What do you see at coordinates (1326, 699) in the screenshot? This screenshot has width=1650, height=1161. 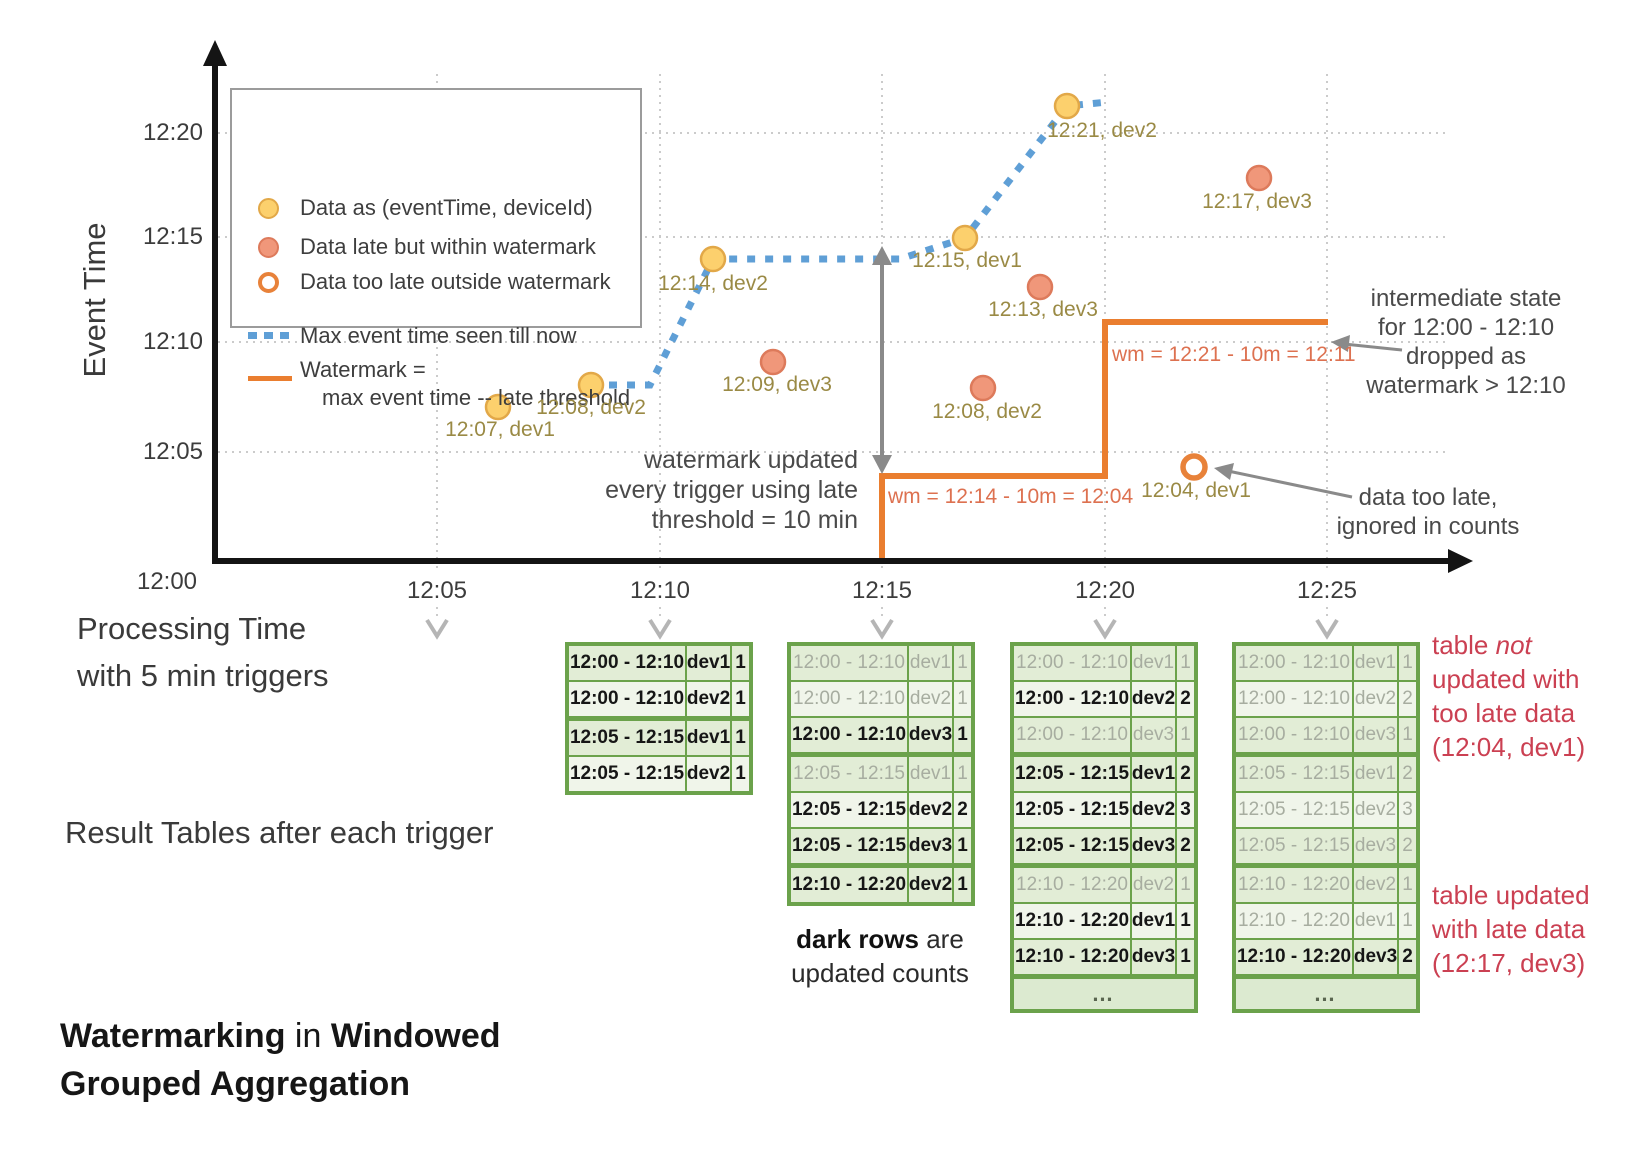 I see `table-row: 12:00 - 12:10 dev2 2` at bounding box center [1326, 699].